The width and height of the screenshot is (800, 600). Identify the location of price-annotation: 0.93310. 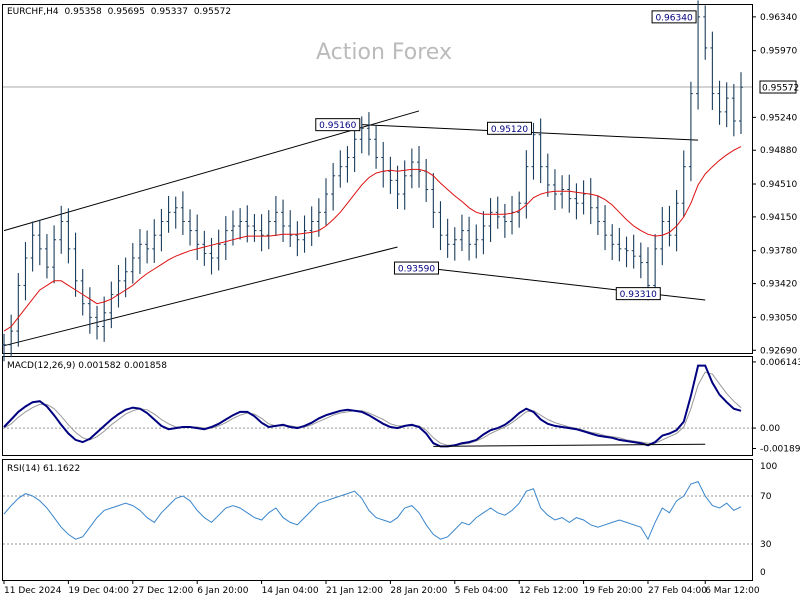
(638, 294).